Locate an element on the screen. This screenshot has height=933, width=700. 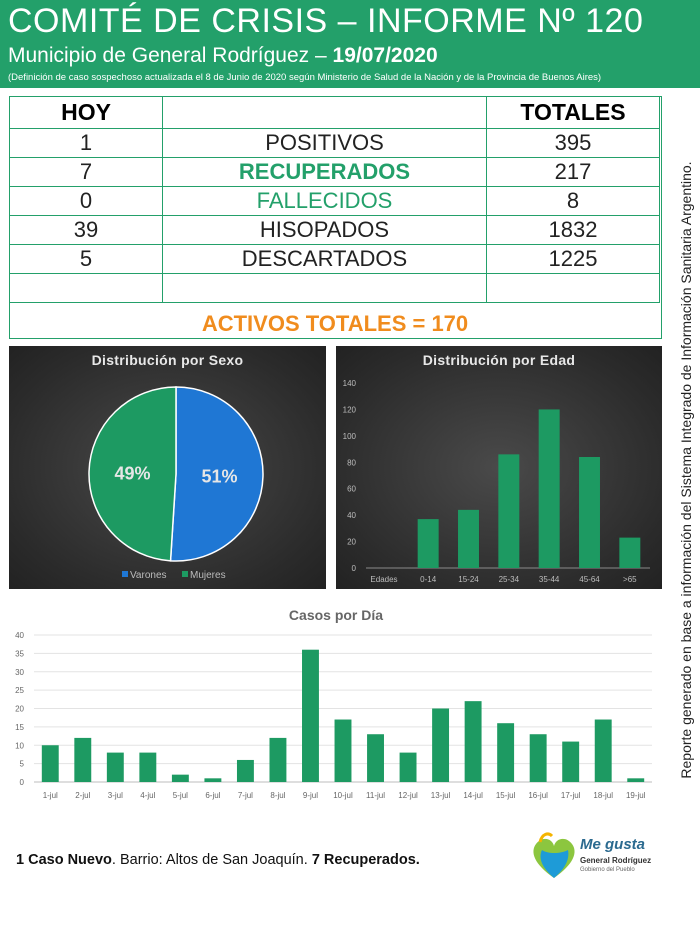
age-chart-title: Distribución por Edad is located at coordinates (499, 360).